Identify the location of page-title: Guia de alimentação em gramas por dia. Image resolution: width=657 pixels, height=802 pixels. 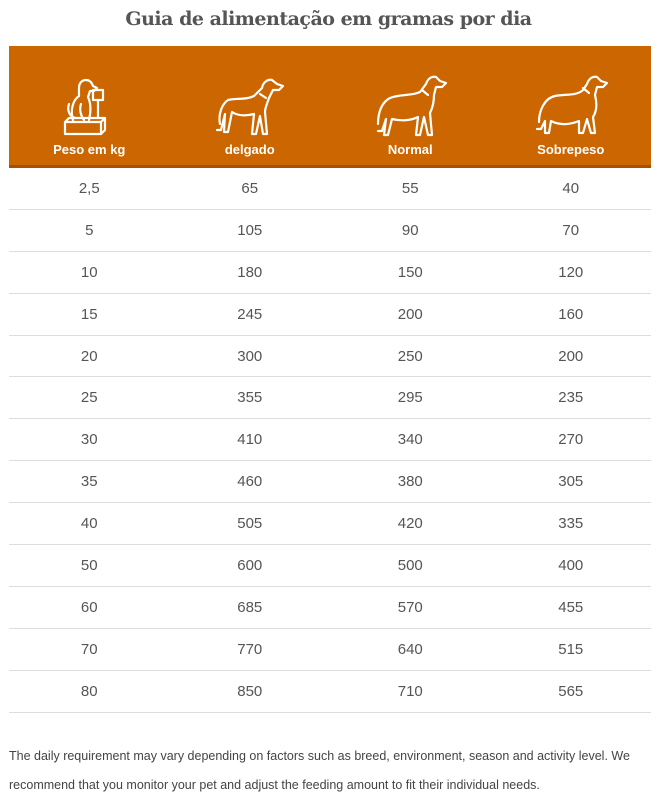
(328, 19).